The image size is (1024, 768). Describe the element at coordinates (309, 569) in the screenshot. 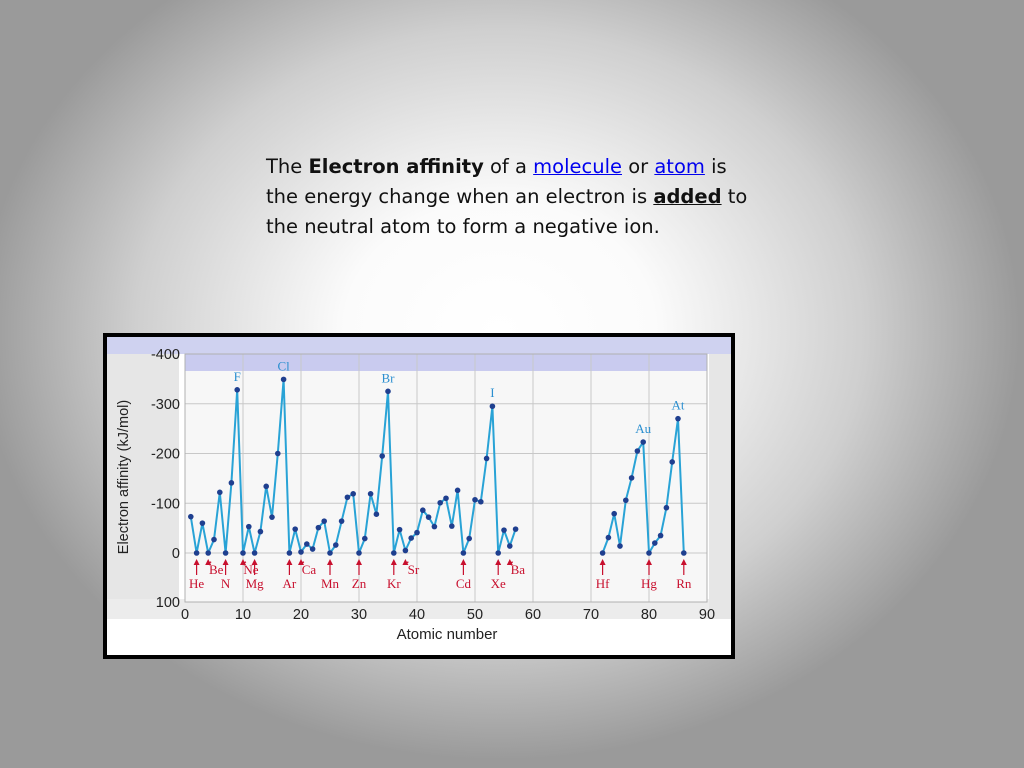

I see `annotation-label-ca: Ca` at that location.